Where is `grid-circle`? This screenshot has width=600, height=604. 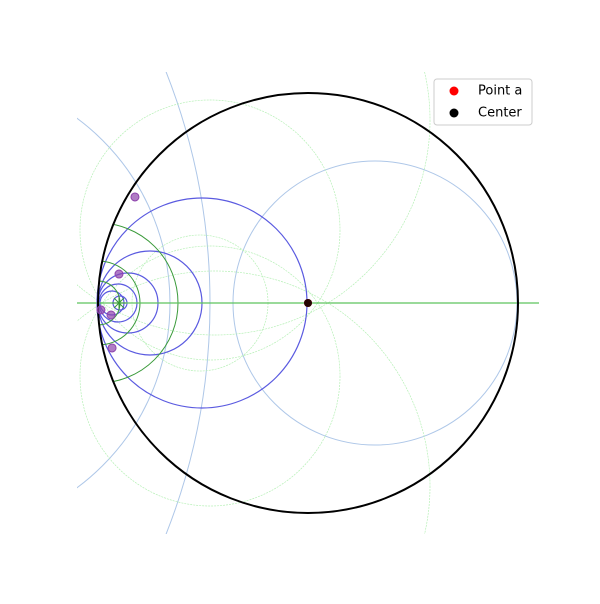 grid-circle is located at coordinates (188, 303).